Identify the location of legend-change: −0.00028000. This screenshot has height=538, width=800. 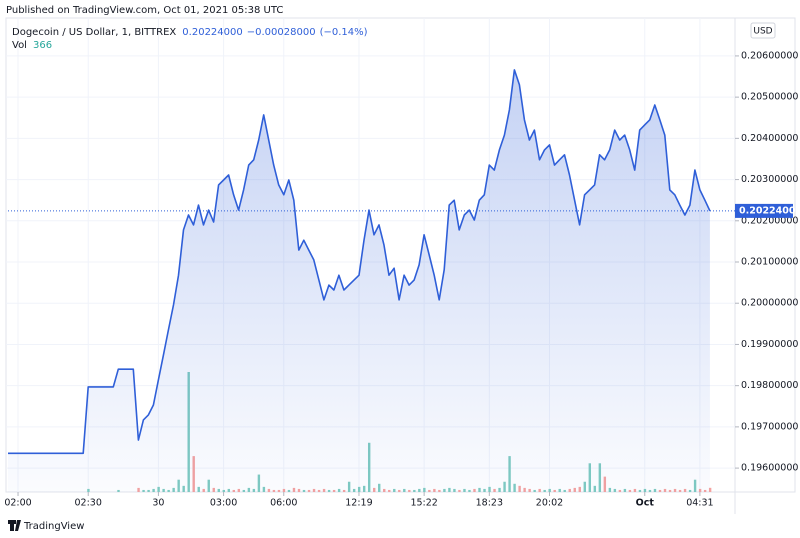
(281, 32).